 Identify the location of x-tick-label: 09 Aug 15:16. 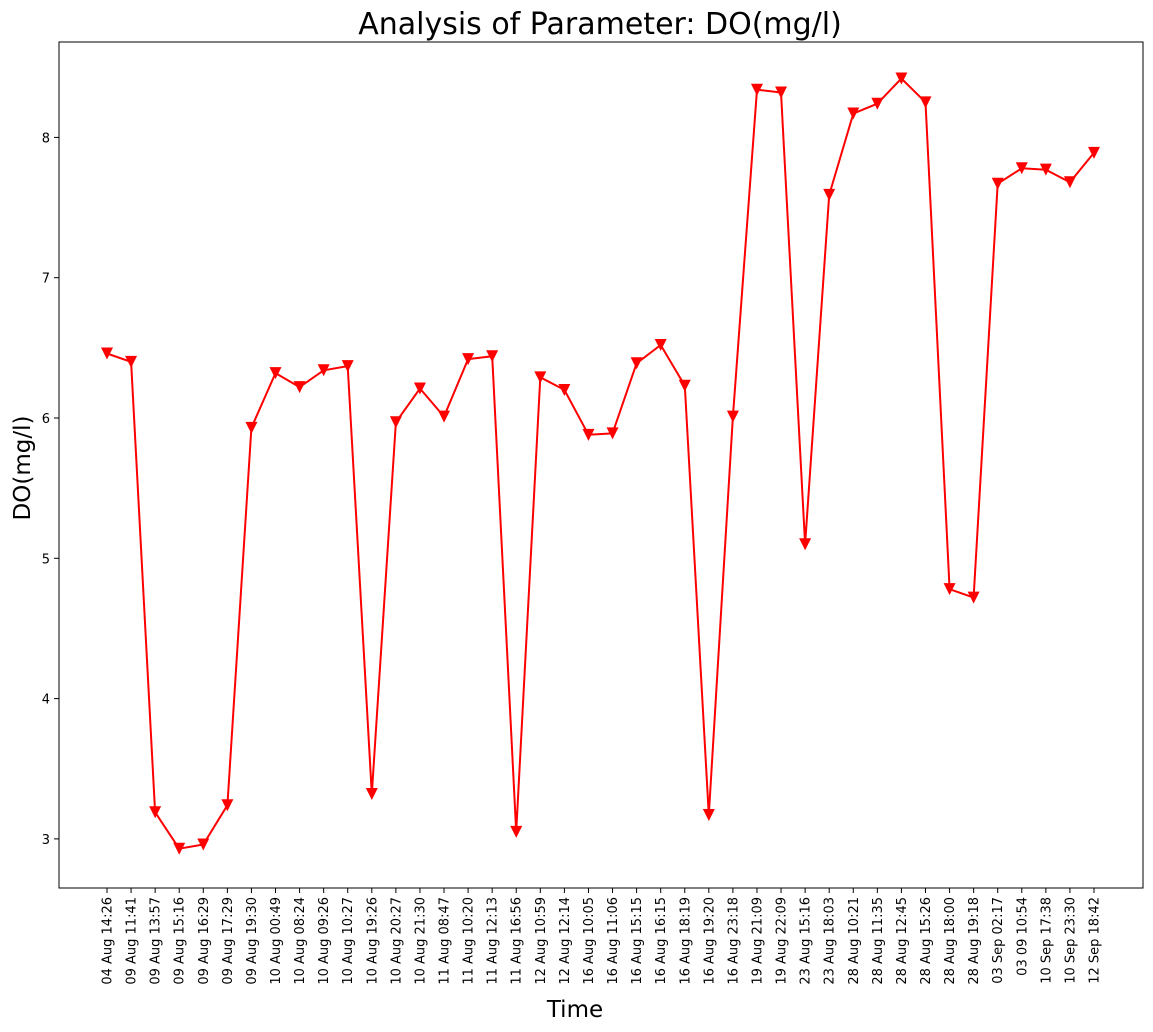
(180, 941).